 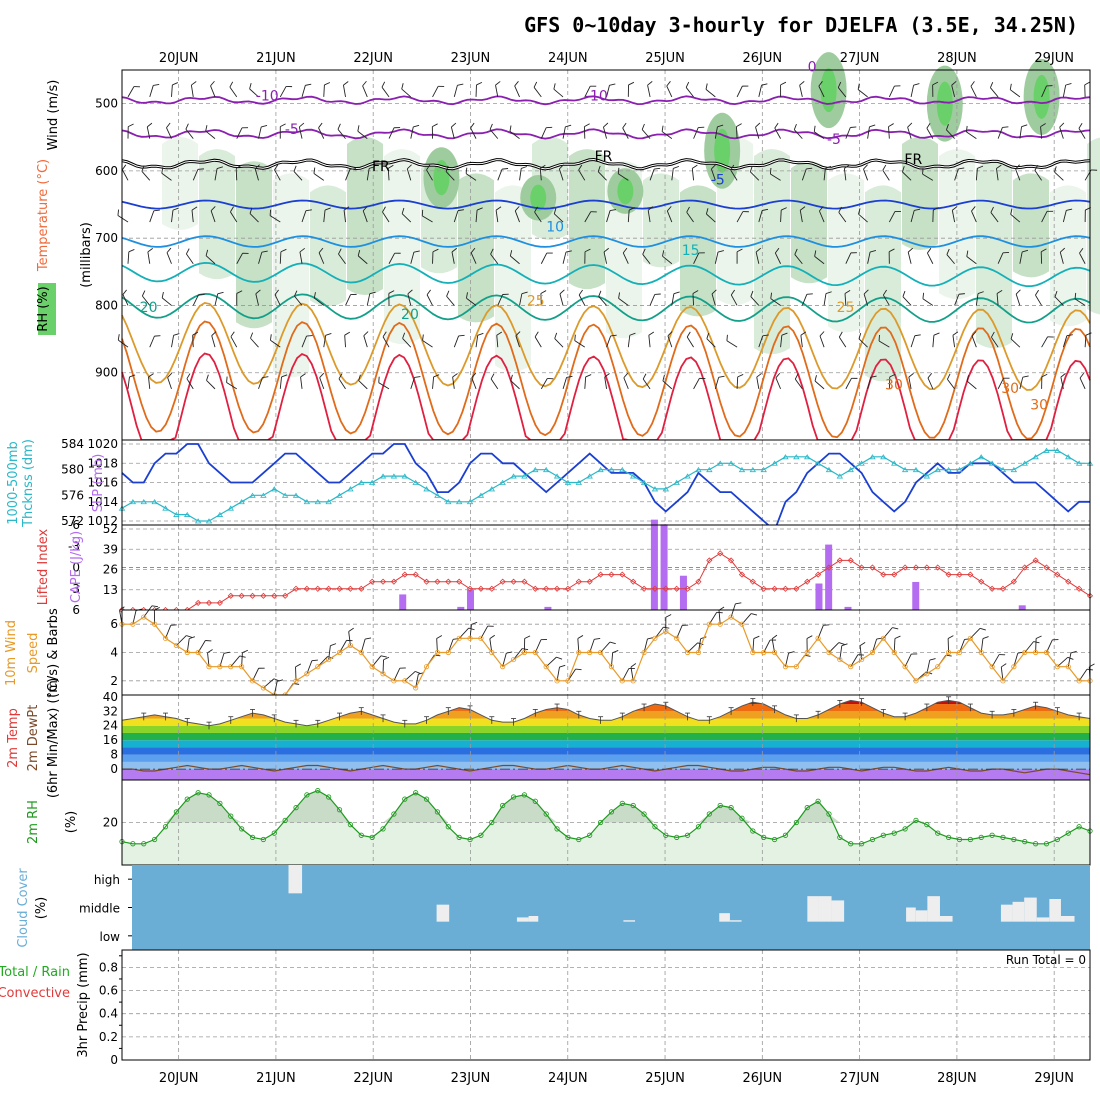 I want to click on rh-shade, so click(x=809, y=222).